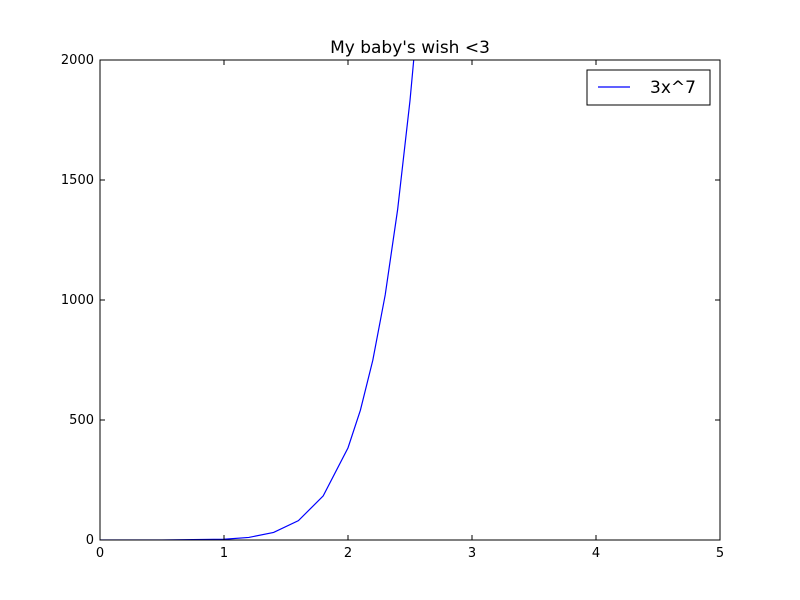 The image size is (800, 600). What do you see at coordinates (81, 420) in the screenshot?
I see `y-tick-label-1: 500` at bounding box center [81, 420].